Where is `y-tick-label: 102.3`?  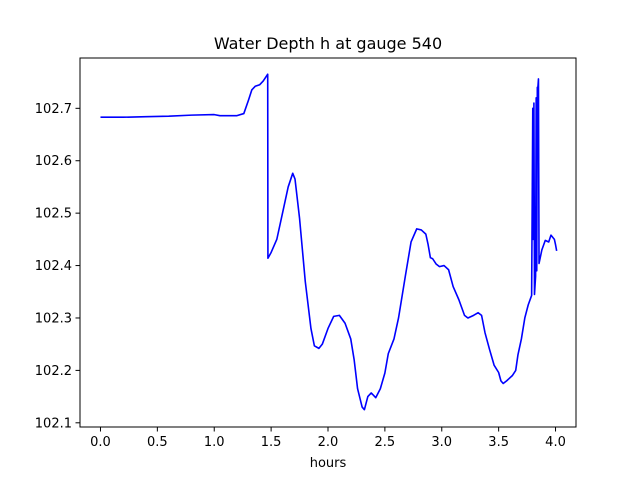 y-tick-label: 102.3 is located at coordinates (53, 318).